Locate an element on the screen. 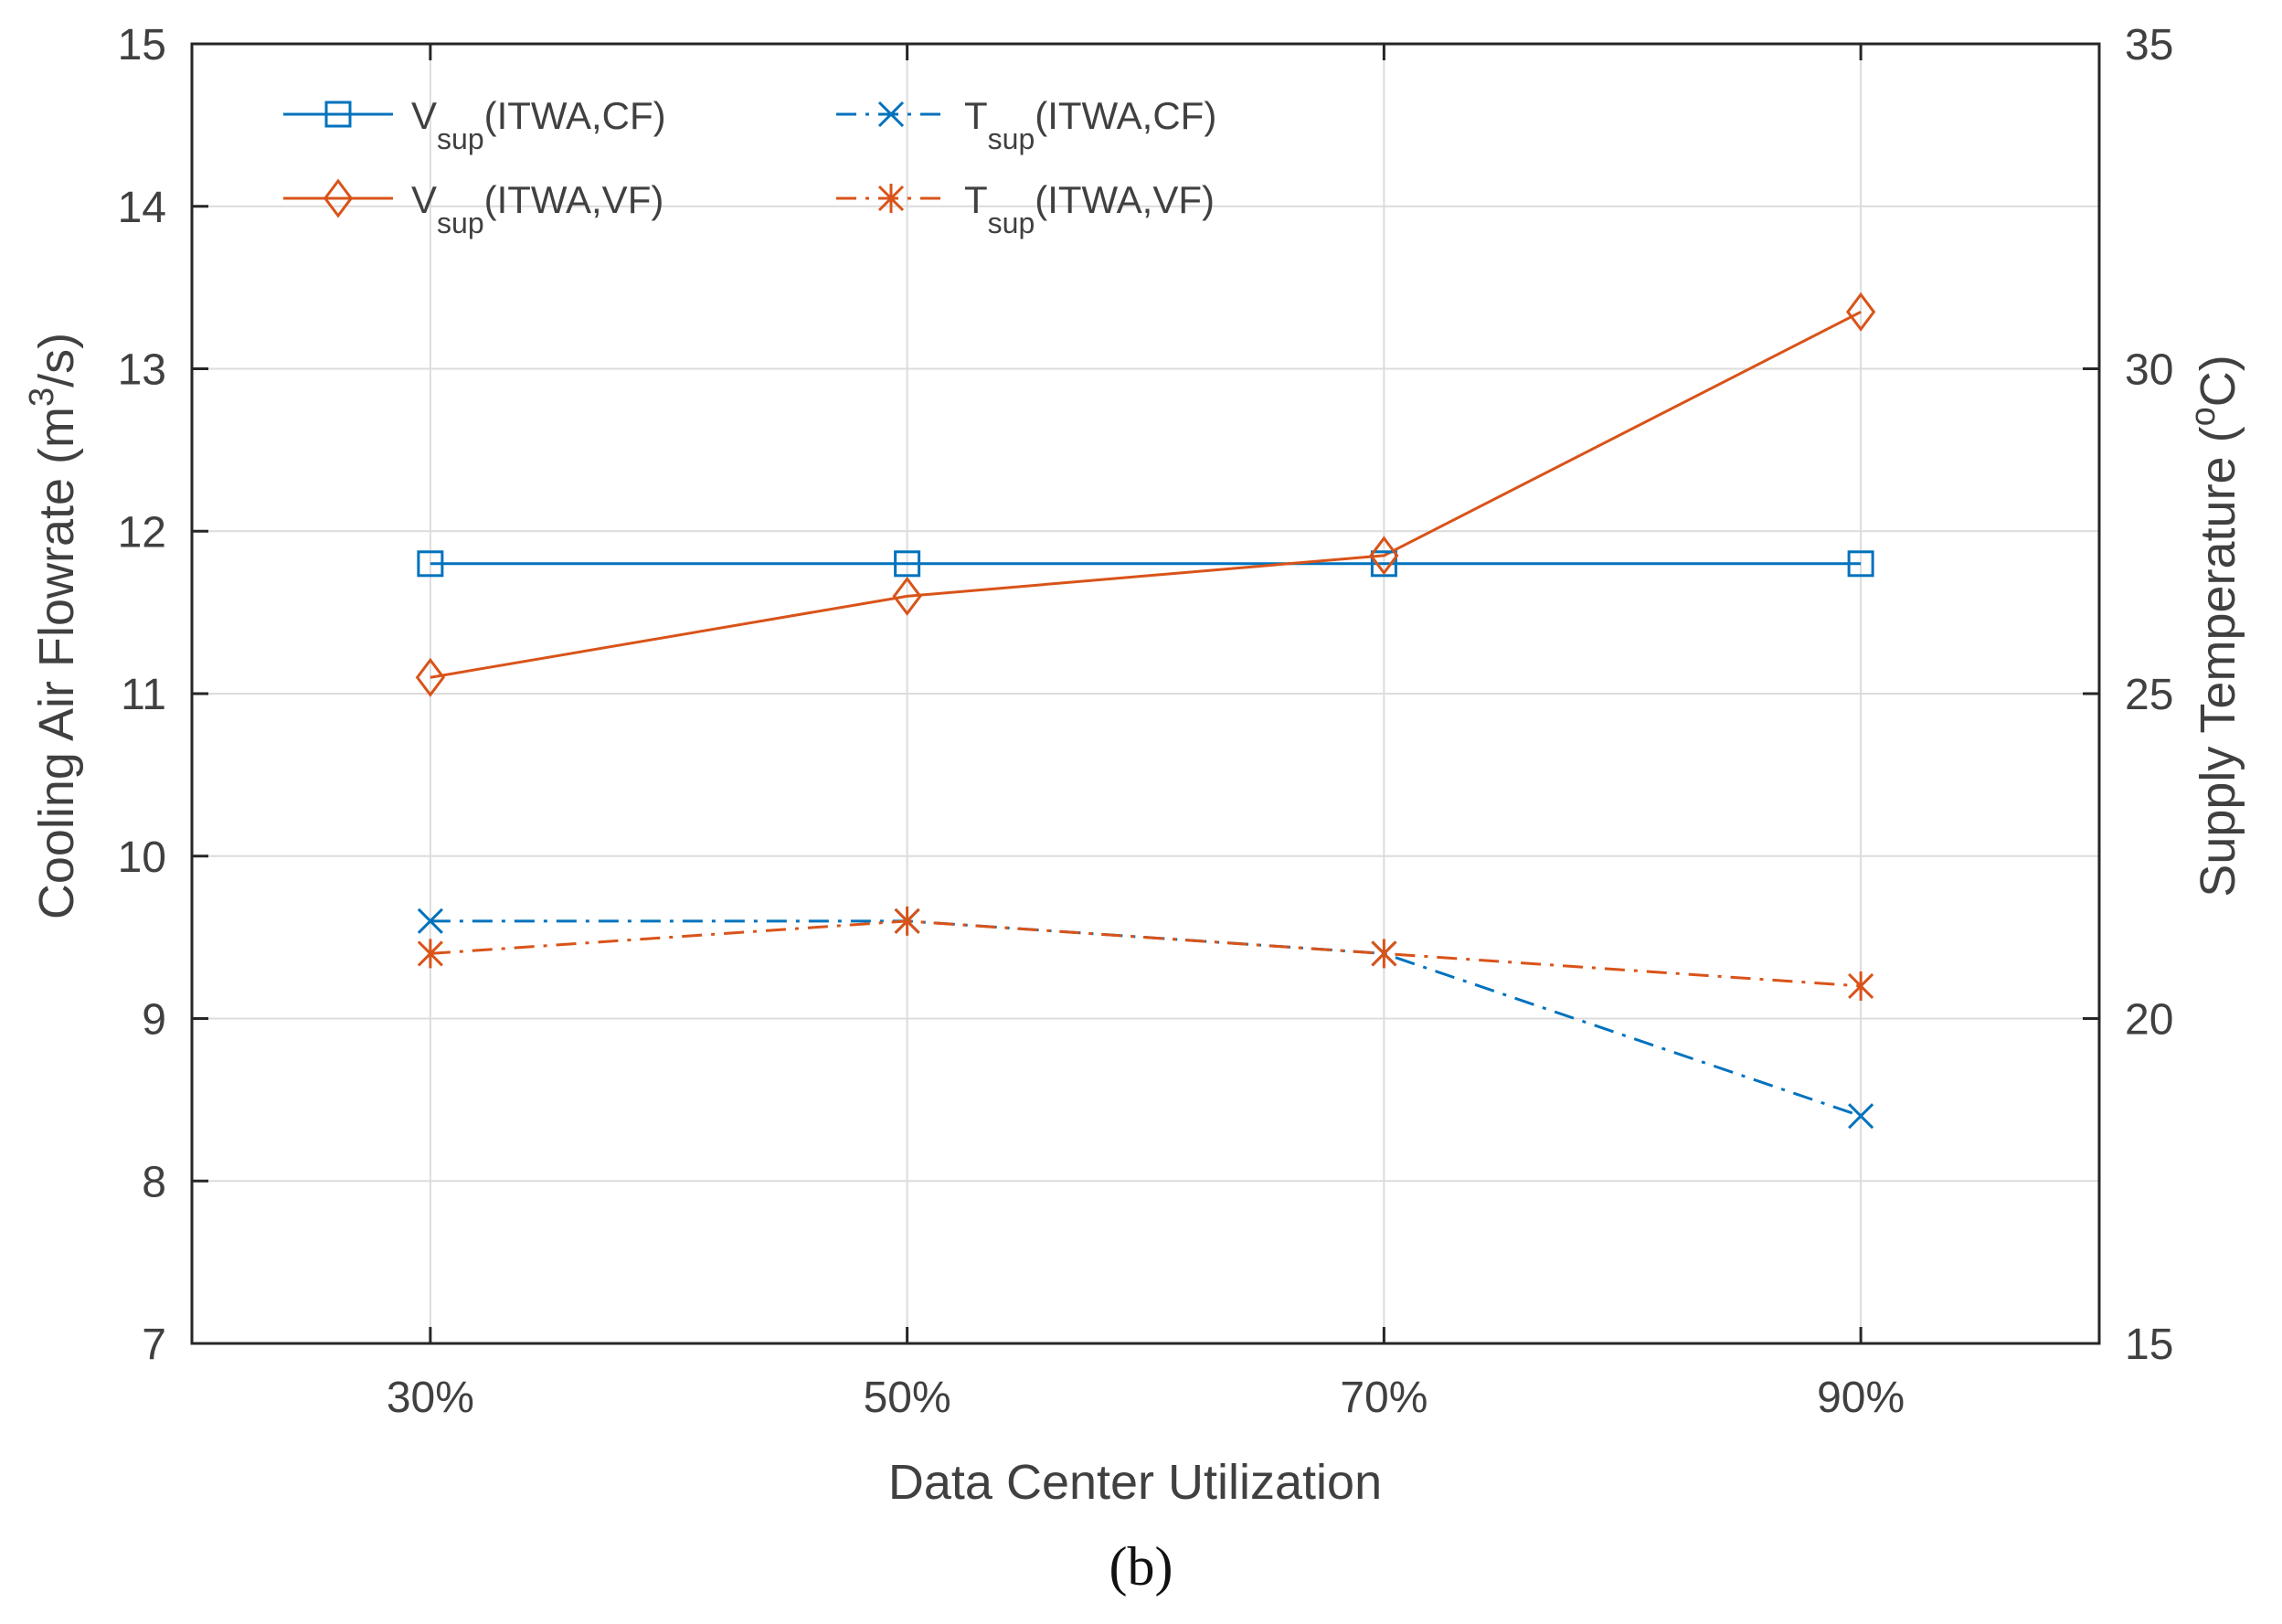  legend-entry: Vsup(ITWA,CF) is located at coordinates (475, 124).